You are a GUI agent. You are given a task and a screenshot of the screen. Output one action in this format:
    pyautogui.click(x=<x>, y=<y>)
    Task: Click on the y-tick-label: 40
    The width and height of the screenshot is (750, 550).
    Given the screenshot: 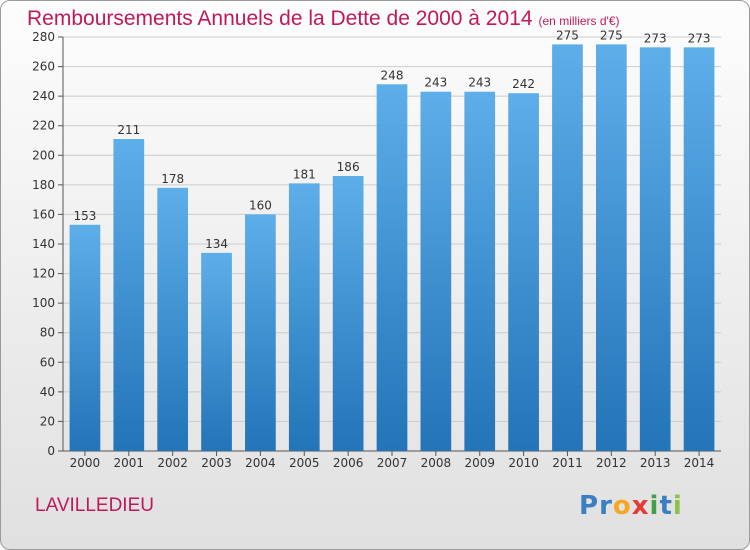 What is the action you would take?
    pyautogui.click(x=47, y=392)
    